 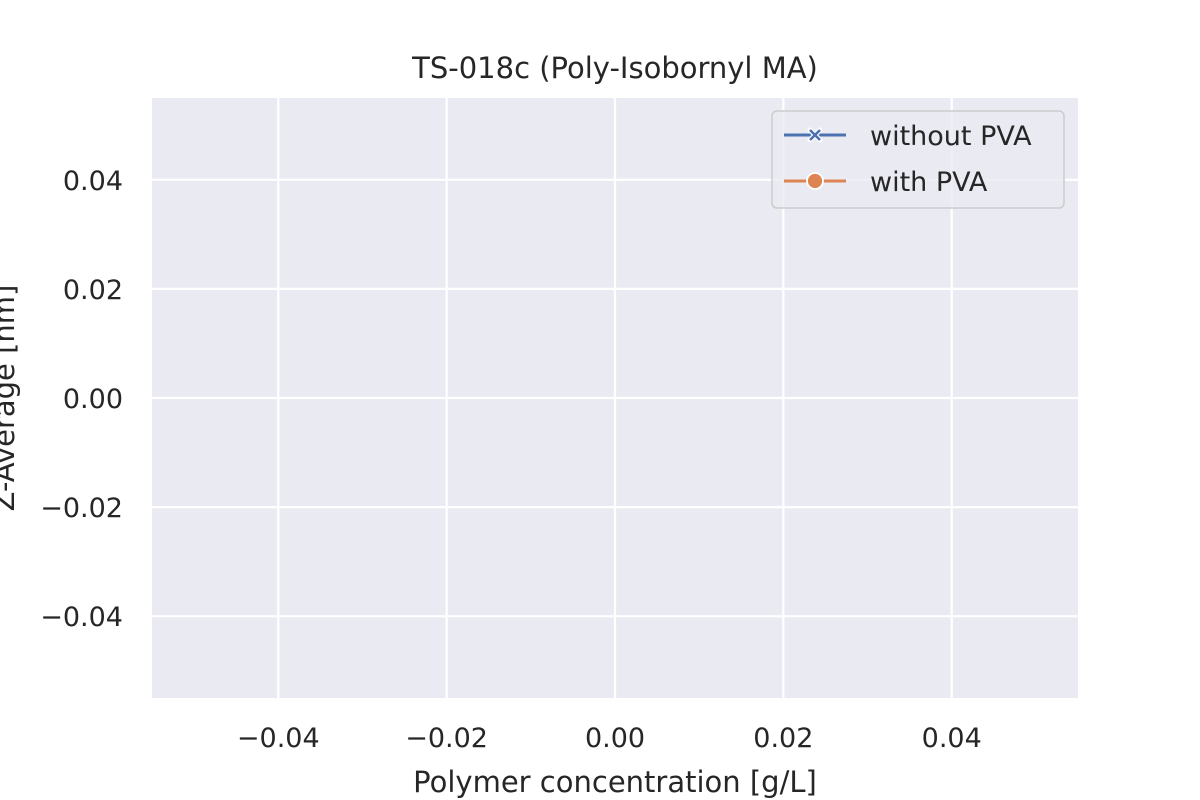 What do you see at coordinates (446, 738) in the screenshot?
I see `x-tick-label: −0.02` at bounding box center [446, 738].